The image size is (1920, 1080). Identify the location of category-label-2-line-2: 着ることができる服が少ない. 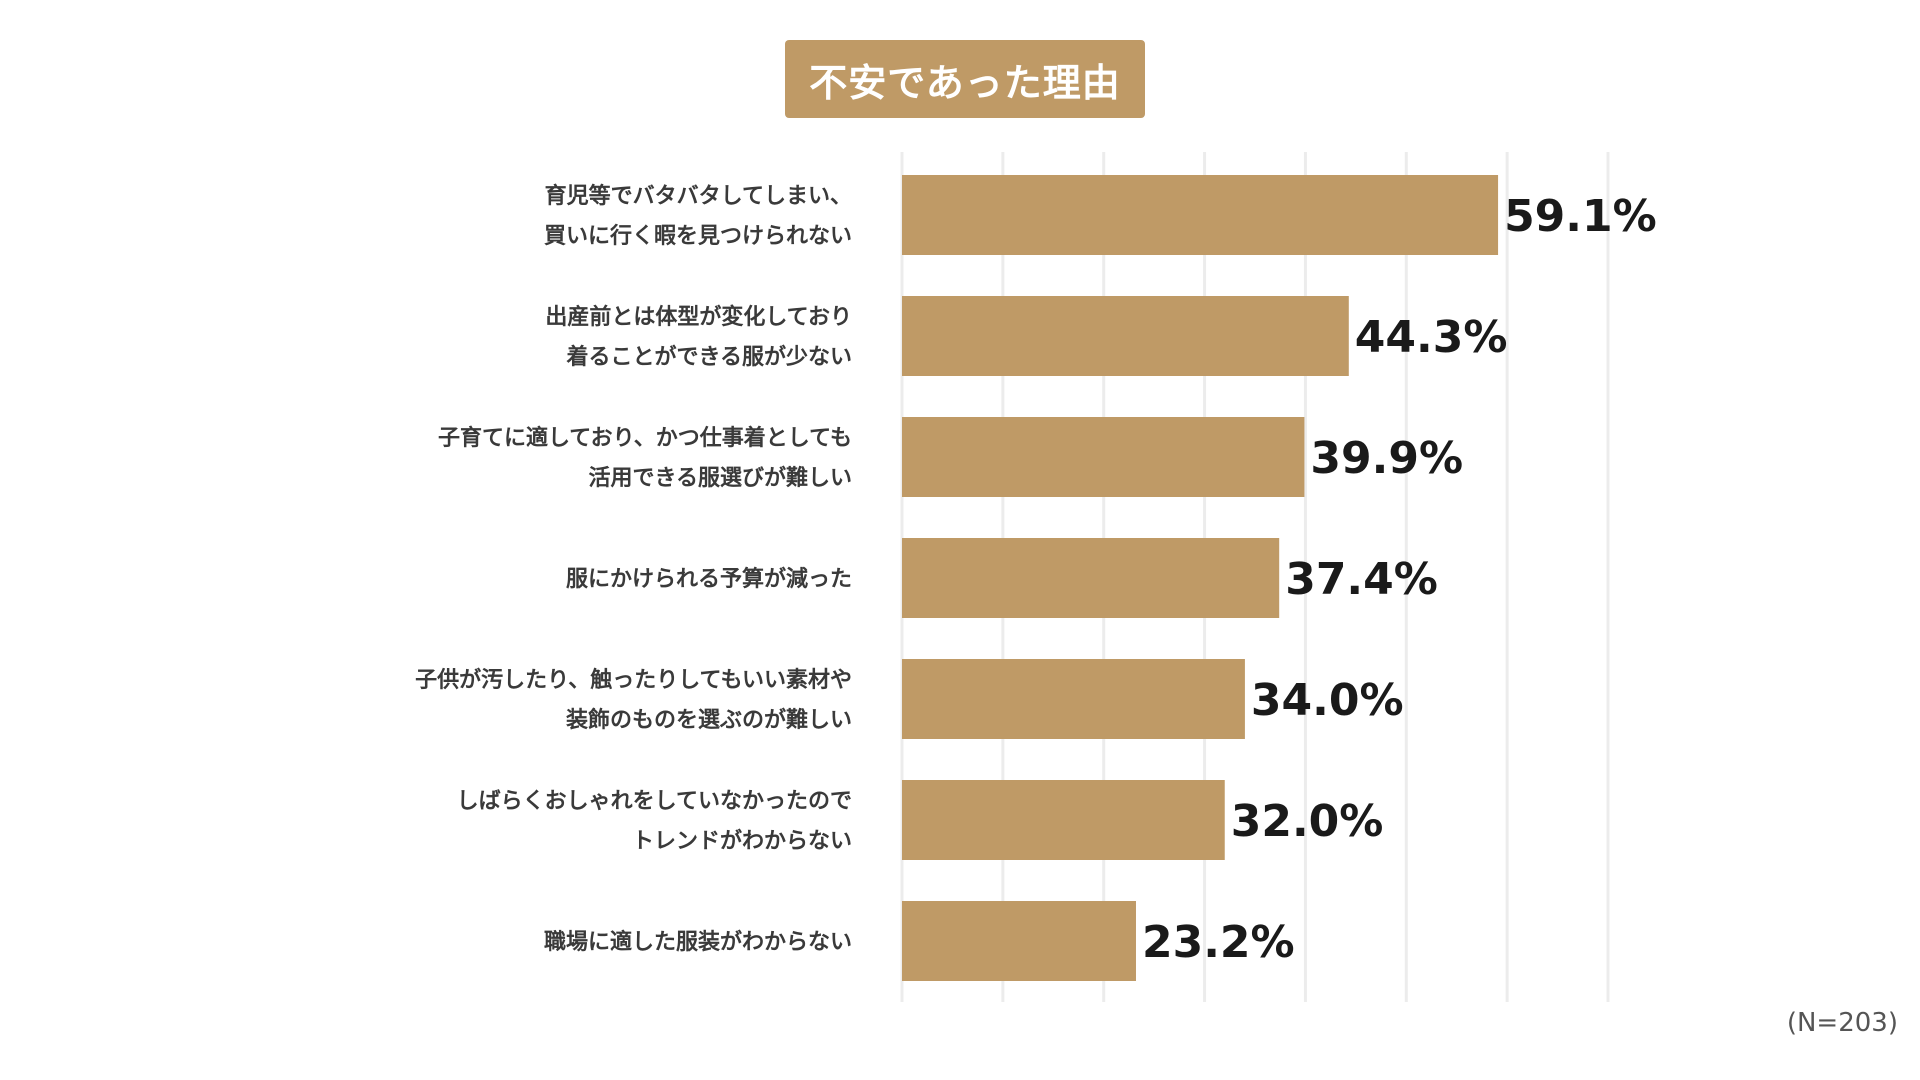
(708, 357).